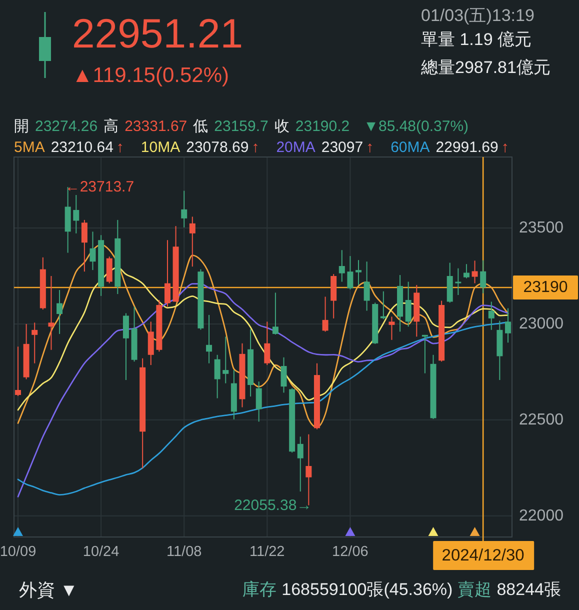  Describe the element at coordinates (483, 555) in the screenshot. I see `x-tick-label: 2024/12/30` at that location.